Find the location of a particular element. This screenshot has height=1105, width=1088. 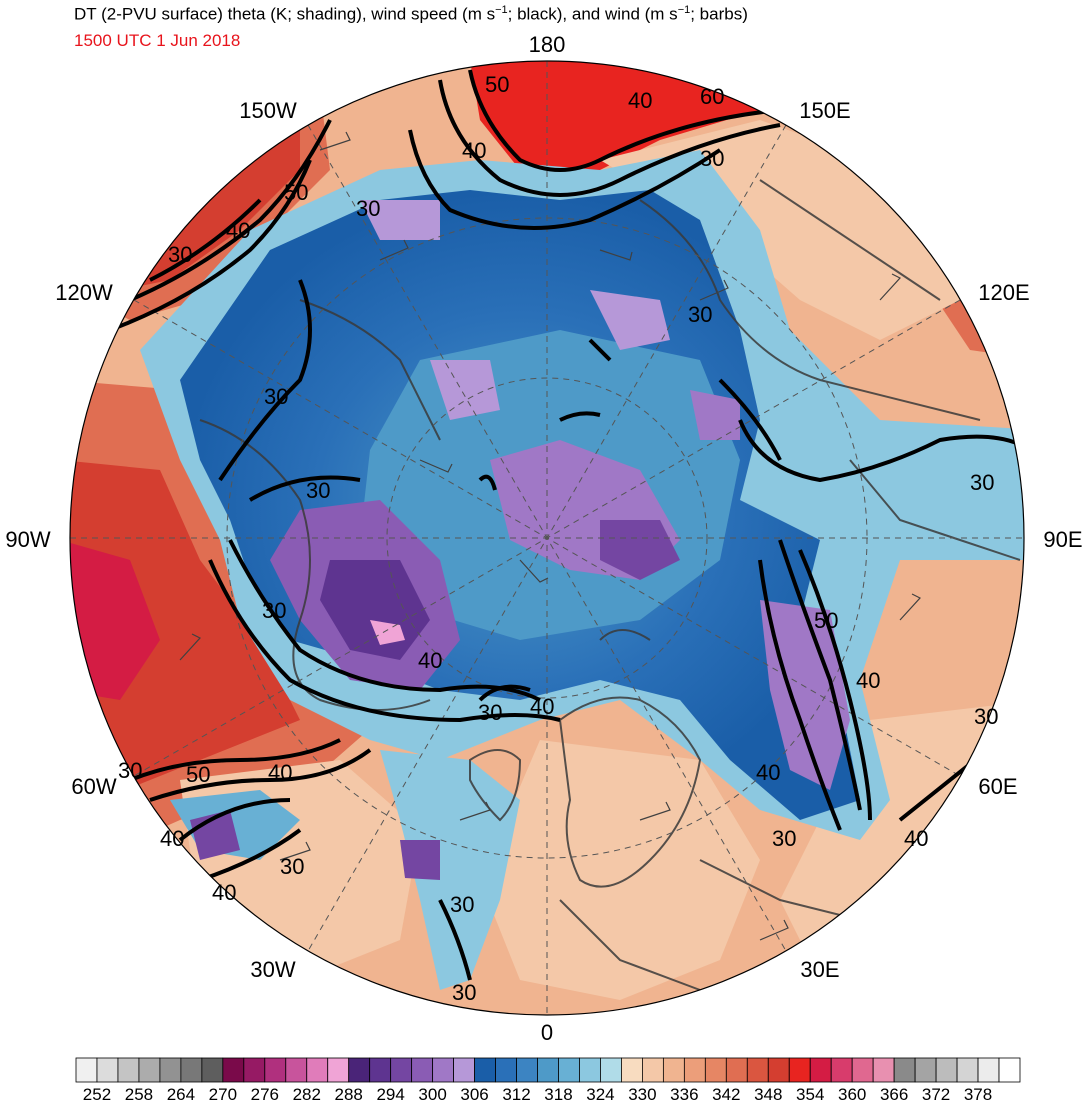

colorbar-tick-label: 348 is located at coordinates (768, 1094).